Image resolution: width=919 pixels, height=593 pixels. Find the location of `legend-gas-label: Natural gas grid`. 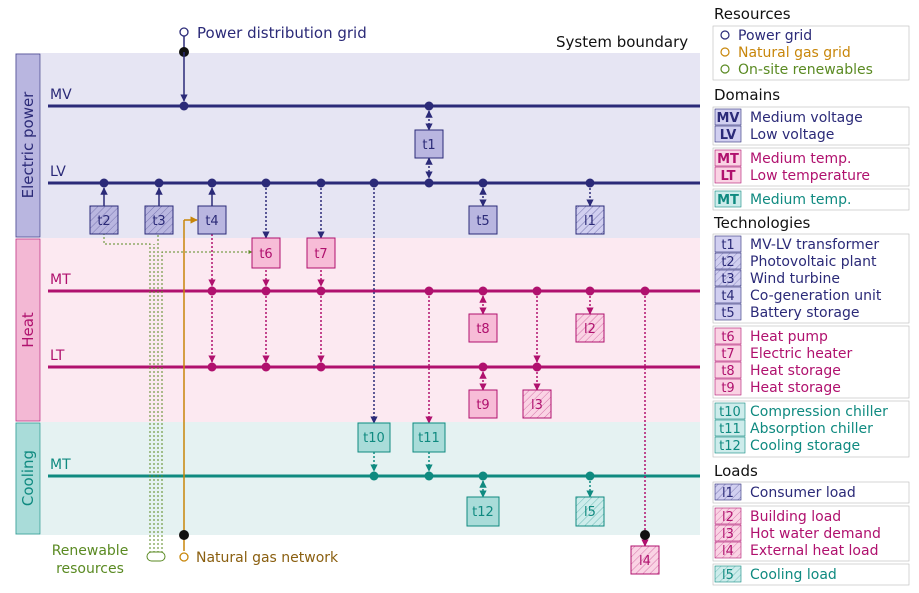

legend-gas-label: Natural gas grid is located at coordinates (794, 53).